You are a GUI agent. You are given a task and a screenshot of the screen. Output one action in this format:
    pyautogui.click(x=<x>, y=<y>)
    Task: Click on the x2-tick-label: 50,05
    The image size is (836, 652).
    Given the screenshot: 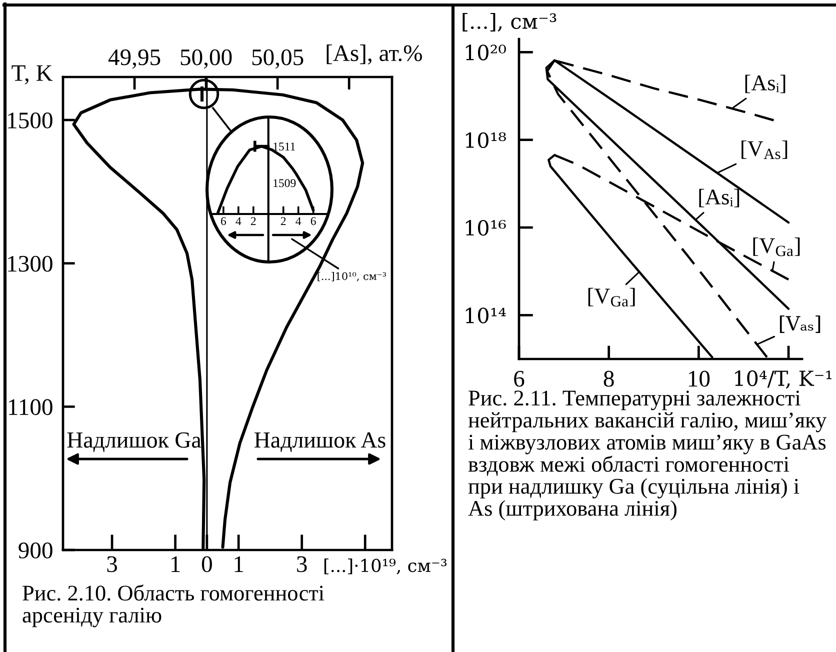 What is the action you would take?
    pyautogui.click(x=278, y=59)
    